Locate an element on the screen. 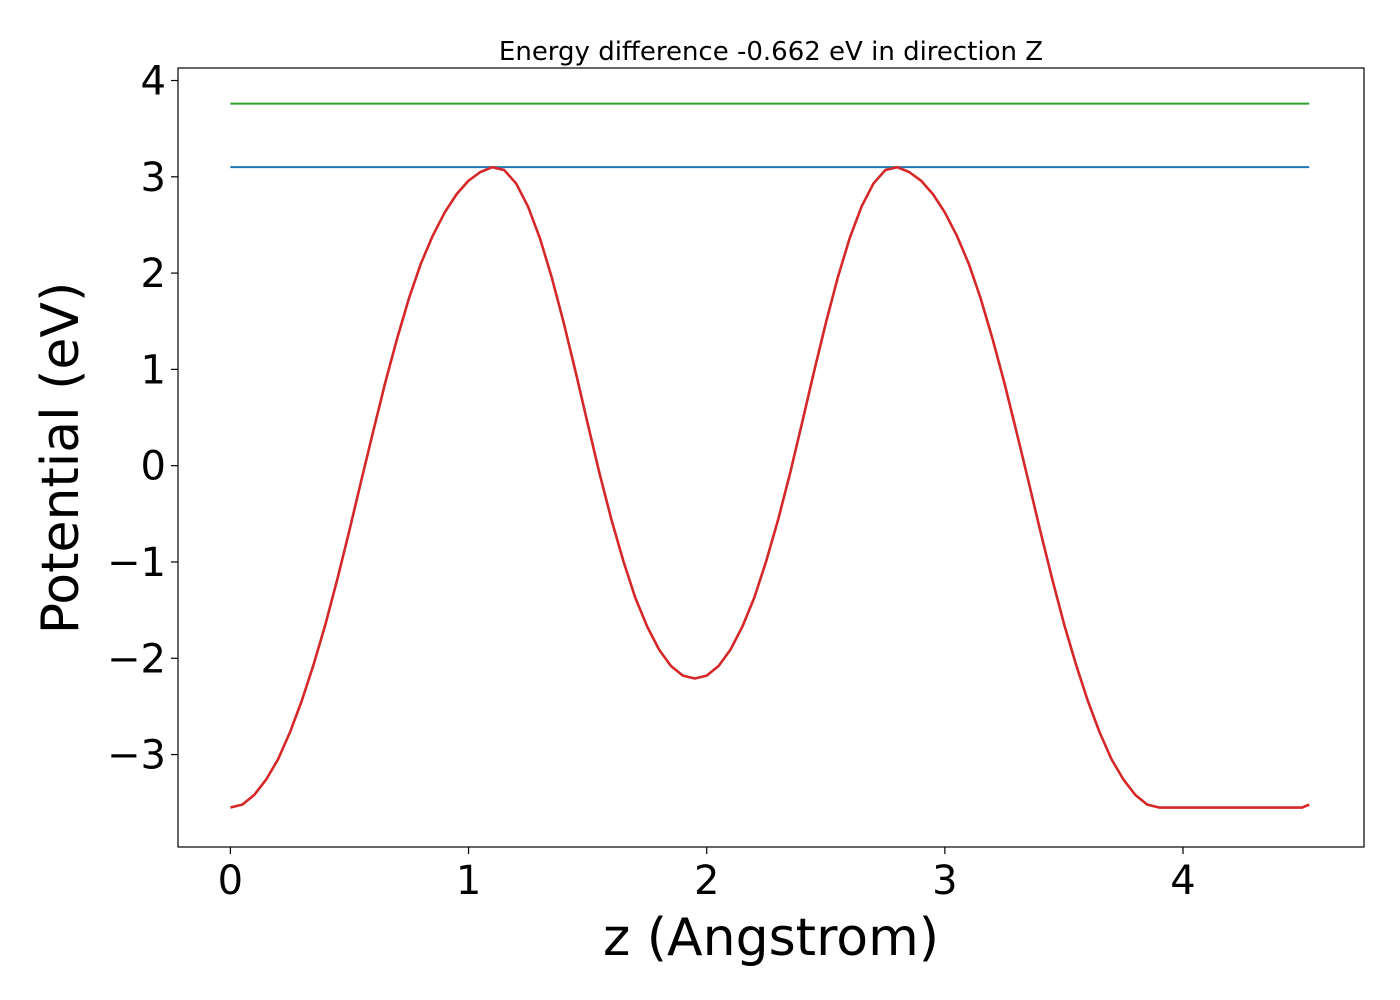  x-axis-ticks: 0 1 2 3 4 is located at coordinates (707, 875).